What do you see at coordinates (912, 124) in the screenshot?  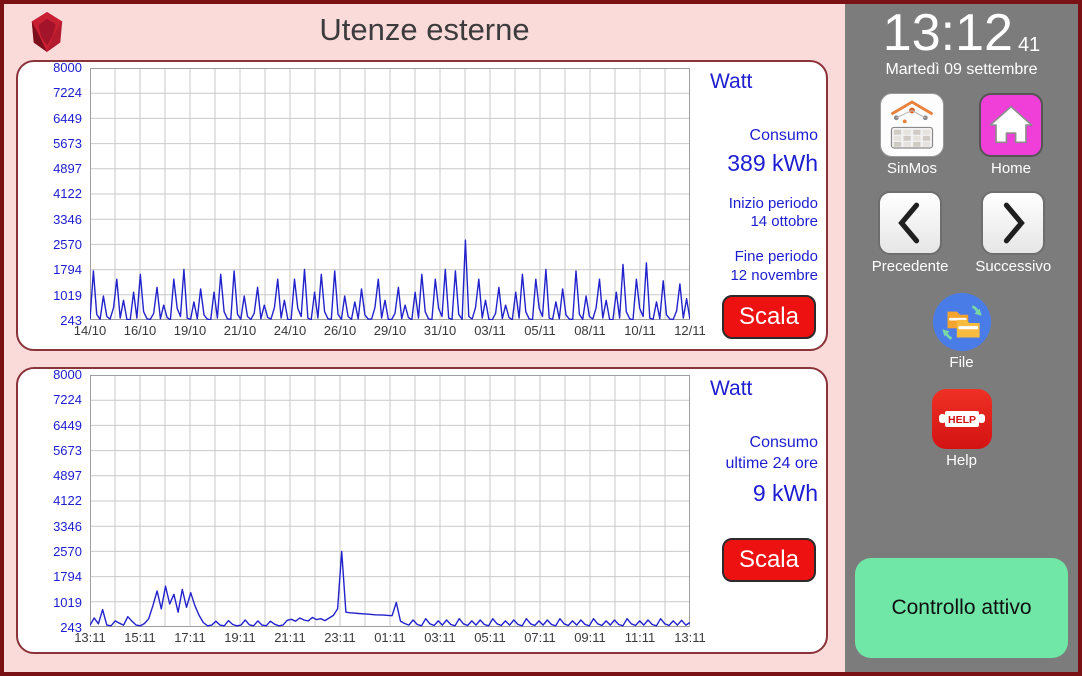 I see `sinmos-icon` at bounding box center [912, 124].